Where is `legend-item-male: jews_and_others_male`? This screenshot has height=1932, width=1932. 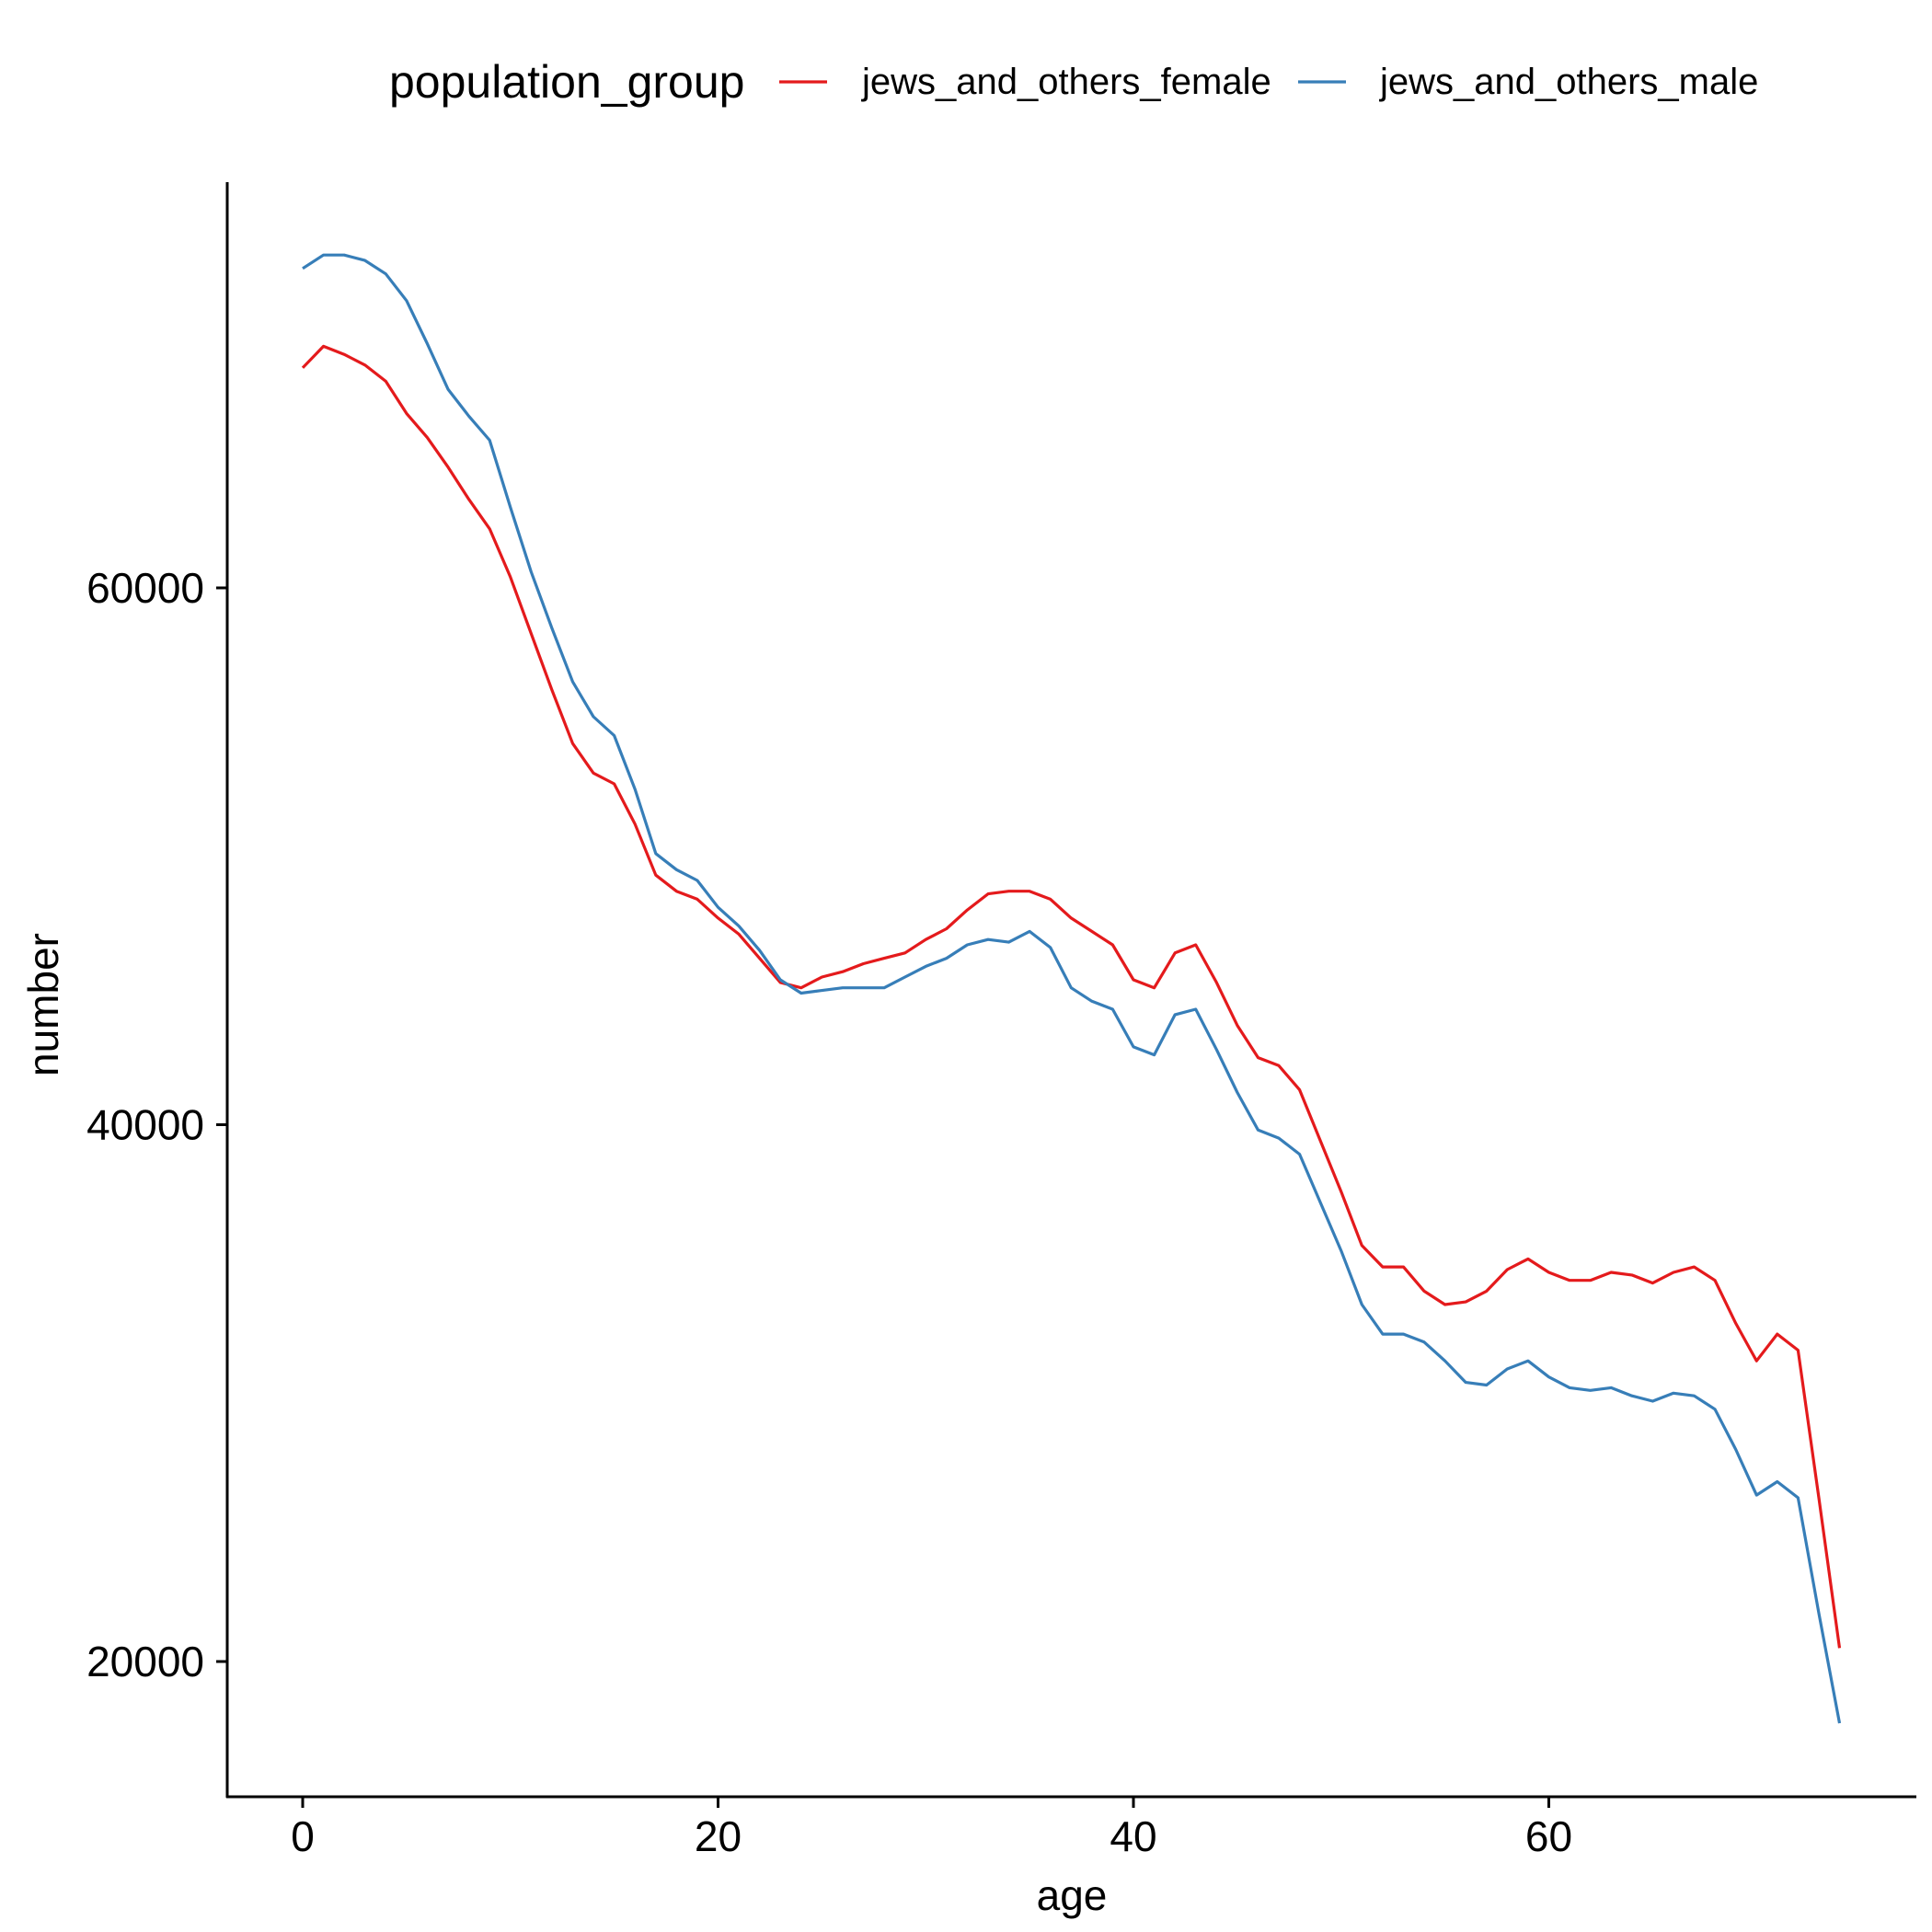 legend-item-male: jews_and_others_male is located at coordinates (1528, 82).